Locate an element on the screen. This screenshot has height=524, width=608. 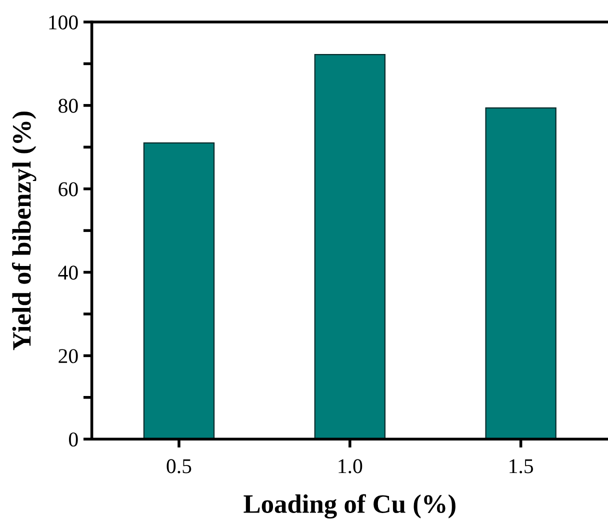
y-tick-label: 60 is located at coordinates (68, 189).